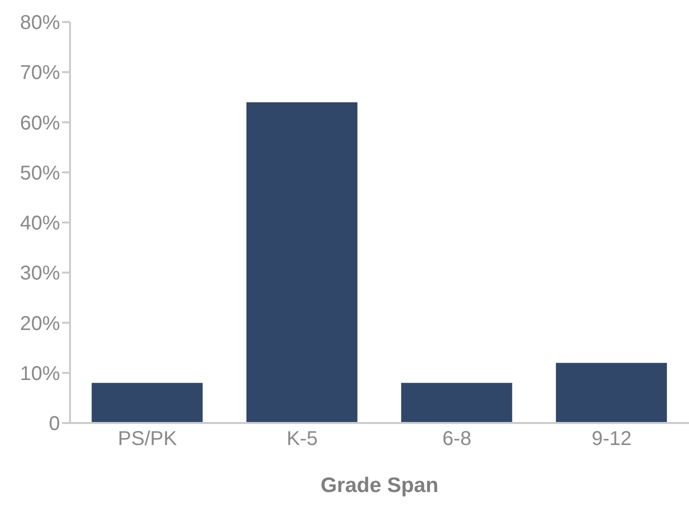 The image size is (689, 506). I want to click on y-tick-label: 10%, so click(40, 373).